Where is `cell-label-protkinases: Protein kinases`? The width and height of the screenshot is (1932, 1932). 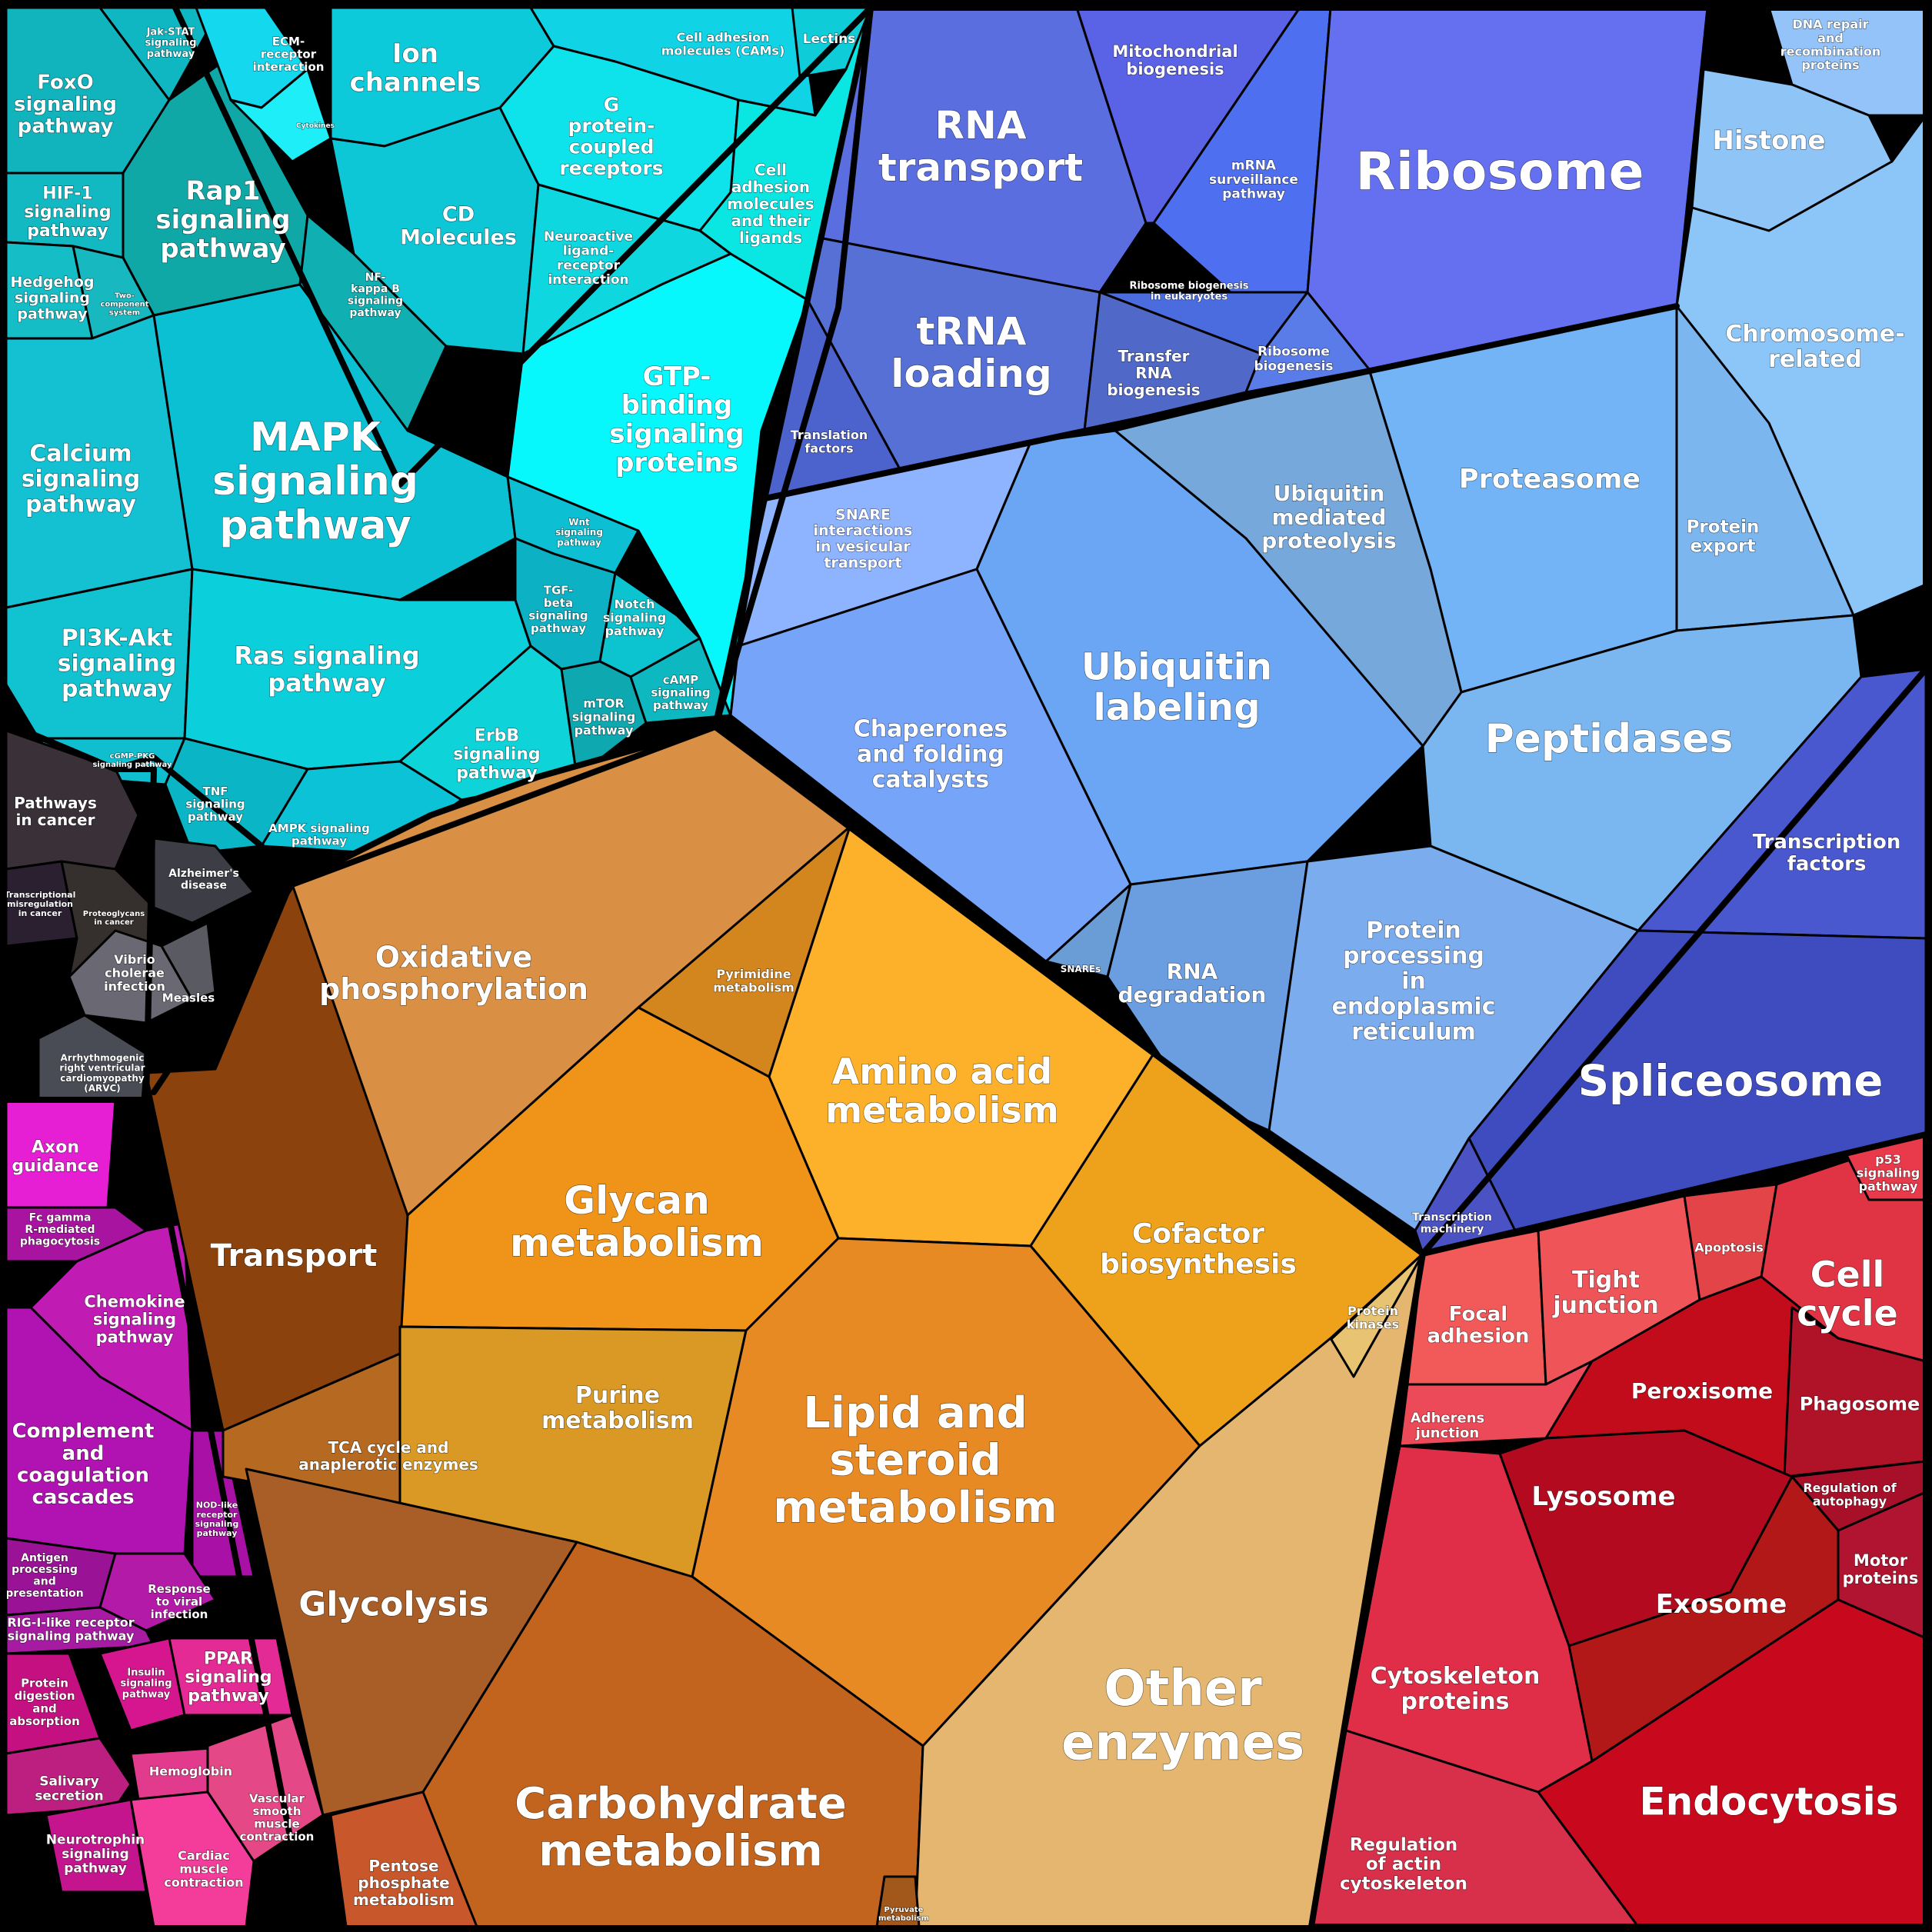
cell-label-protkinases: Protein kinases is located at coordinates (1373, 1318).